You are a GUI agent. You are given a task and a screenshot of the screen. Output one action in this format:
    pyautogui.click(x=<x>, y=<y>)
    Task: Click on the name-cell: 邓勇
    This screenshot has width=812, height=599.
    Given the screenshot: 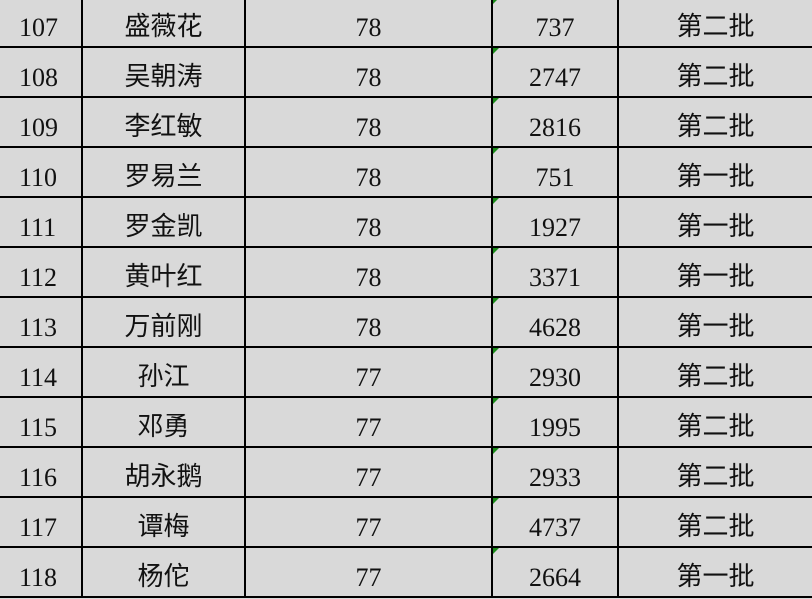 What is the action you would take?
    pyautogui.click(x=164, y=422)
    